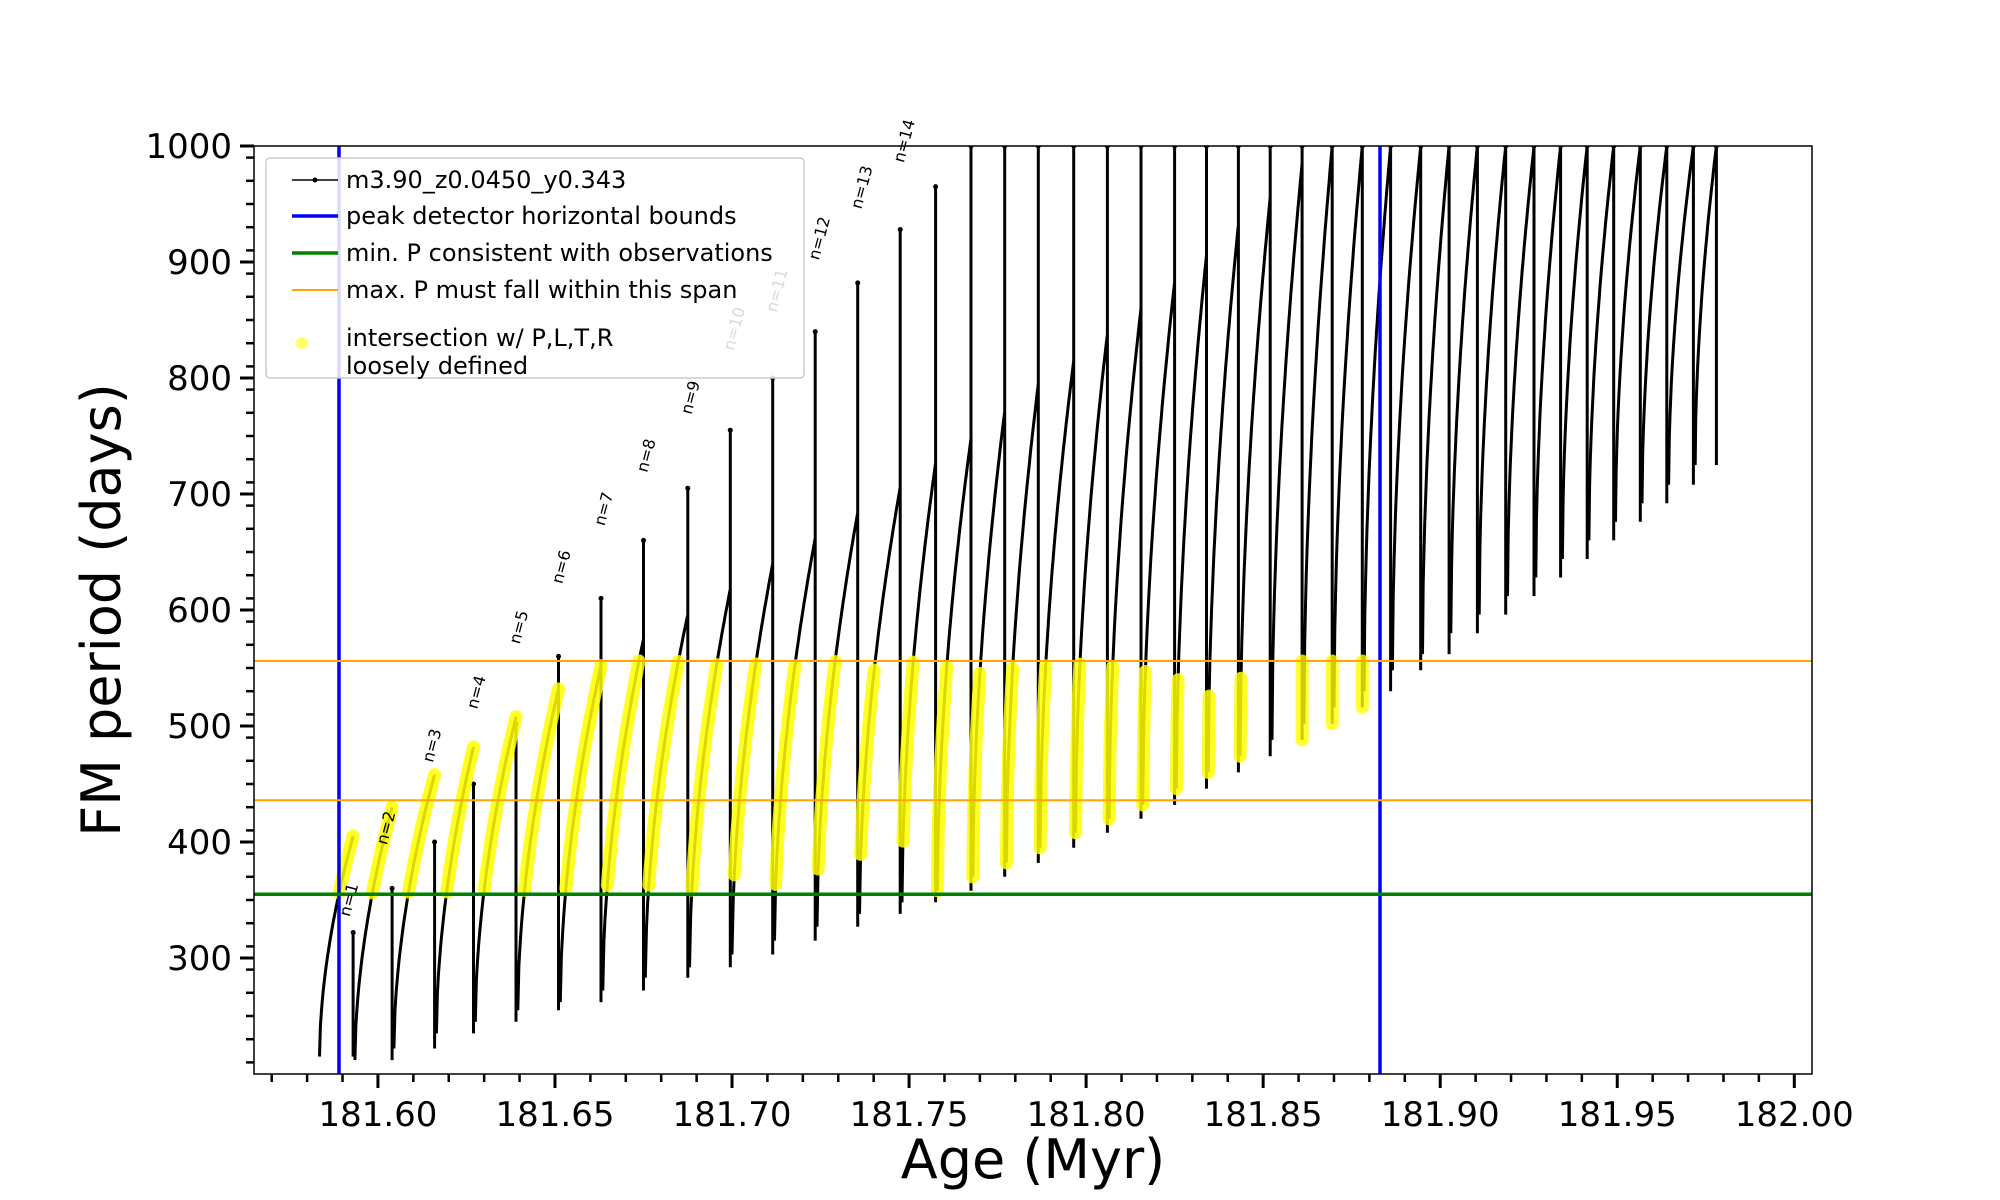 The height and width of the screenshot is (1200, 2000). What do you see at coordinates (1440, 1115) in the screenshot?
I see `x-tick-label: 181.90` at bounding box center [1440, 1115].